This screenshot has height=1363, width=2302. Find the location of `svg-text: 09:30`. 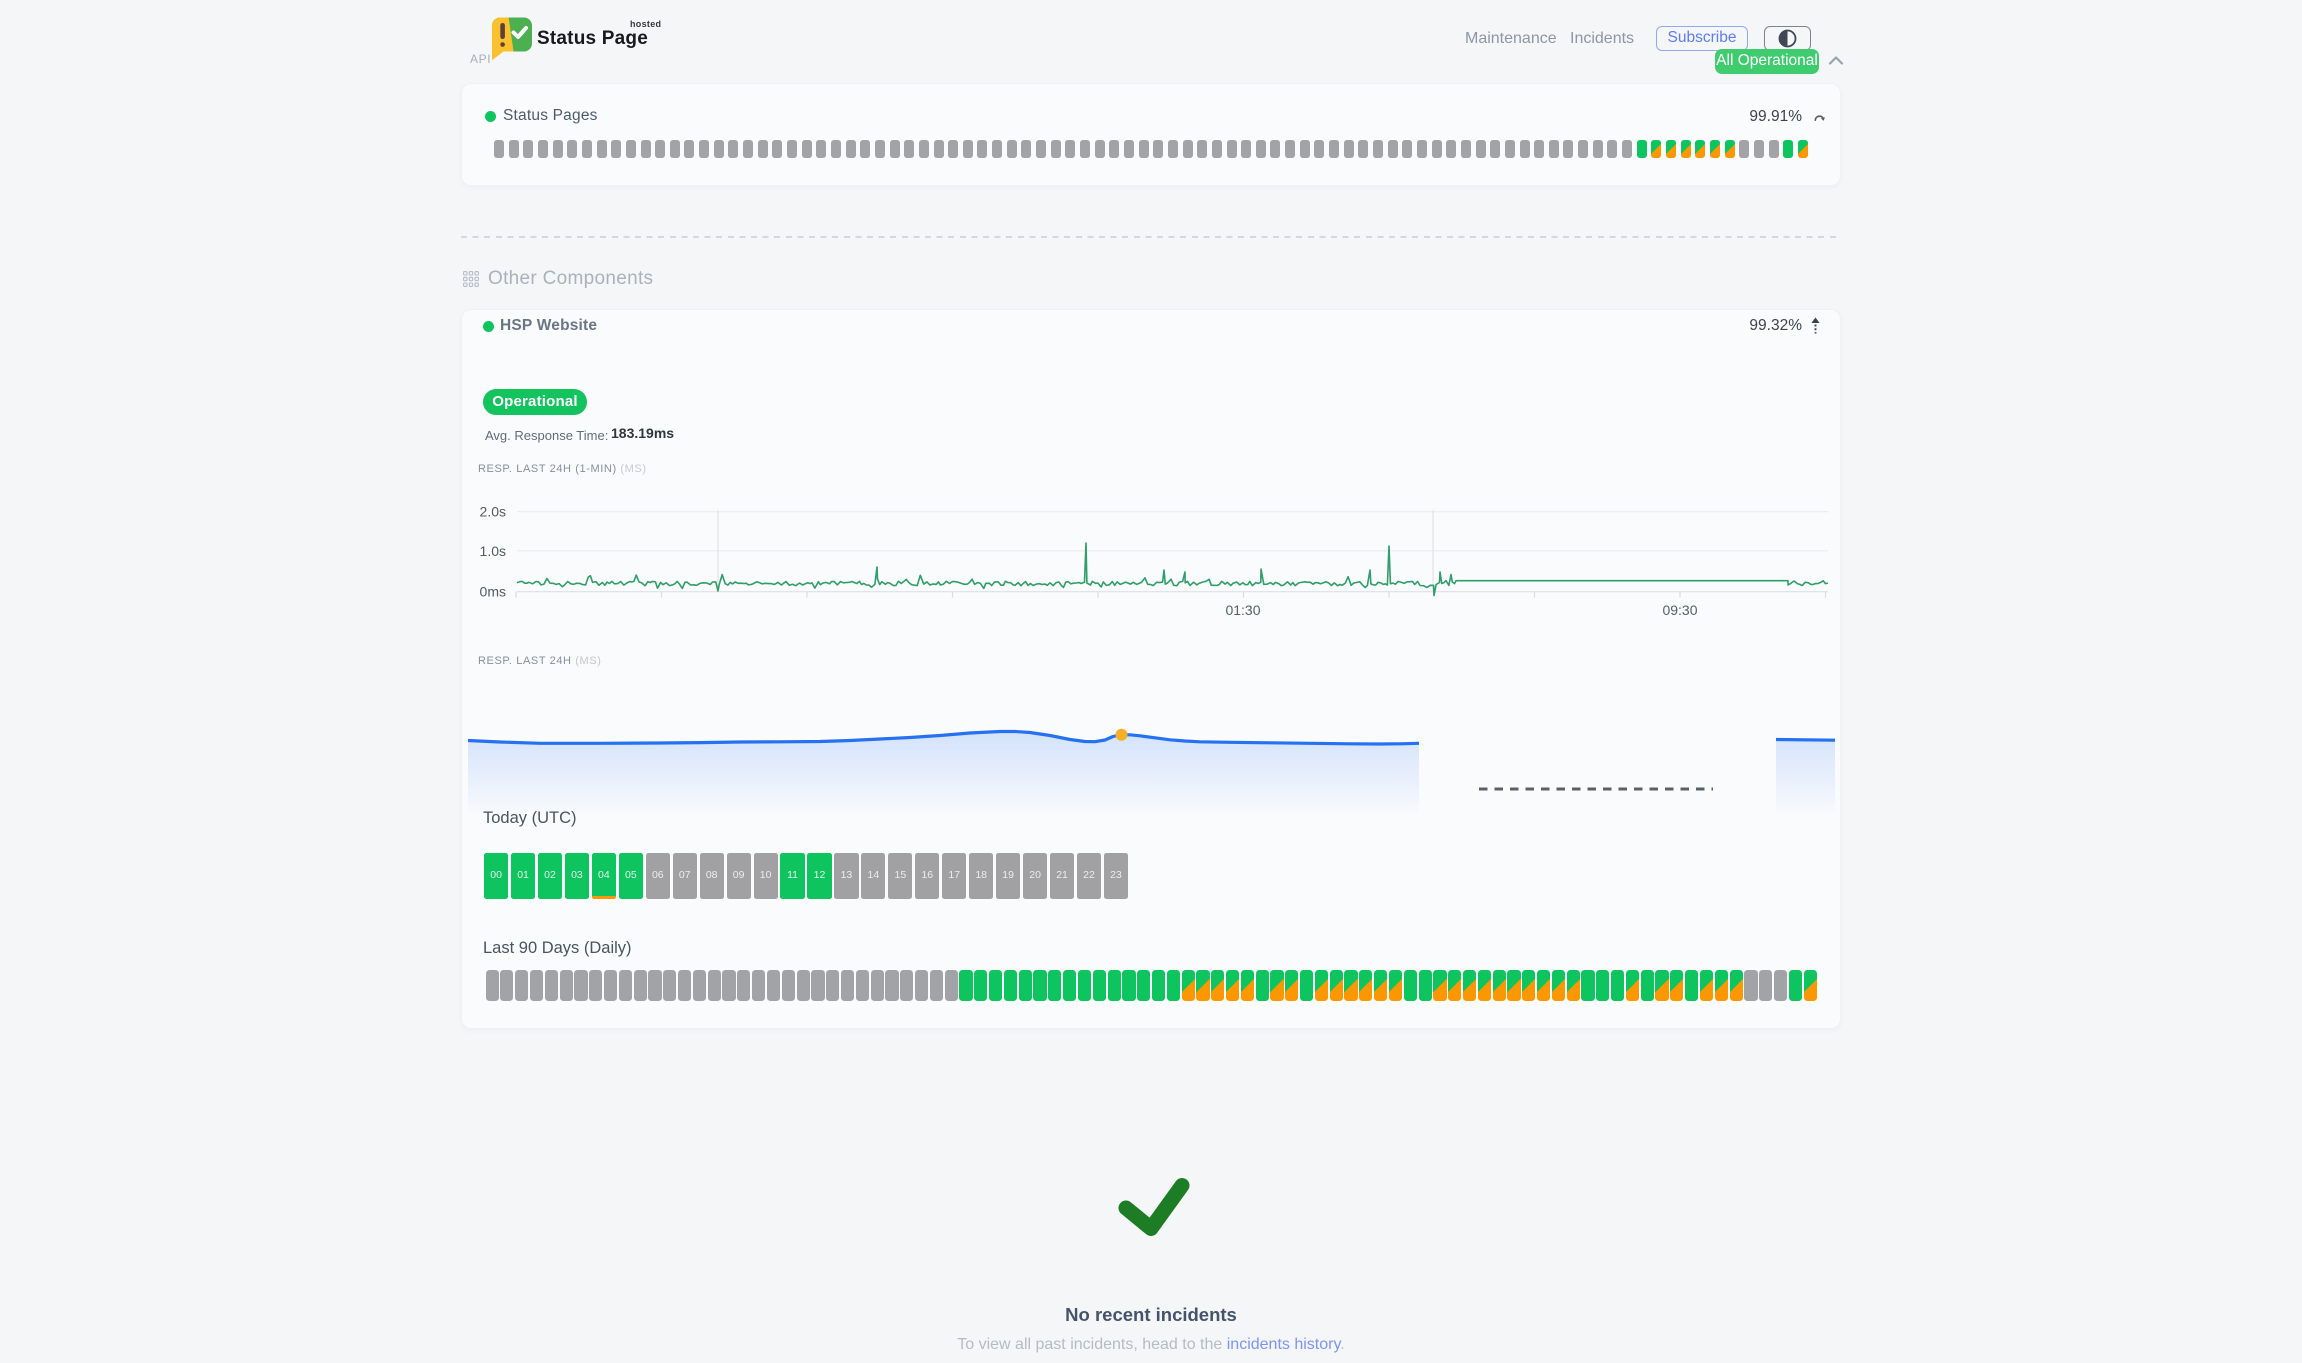

svg-text: 09:30 is located at coordinates (1679, 610).